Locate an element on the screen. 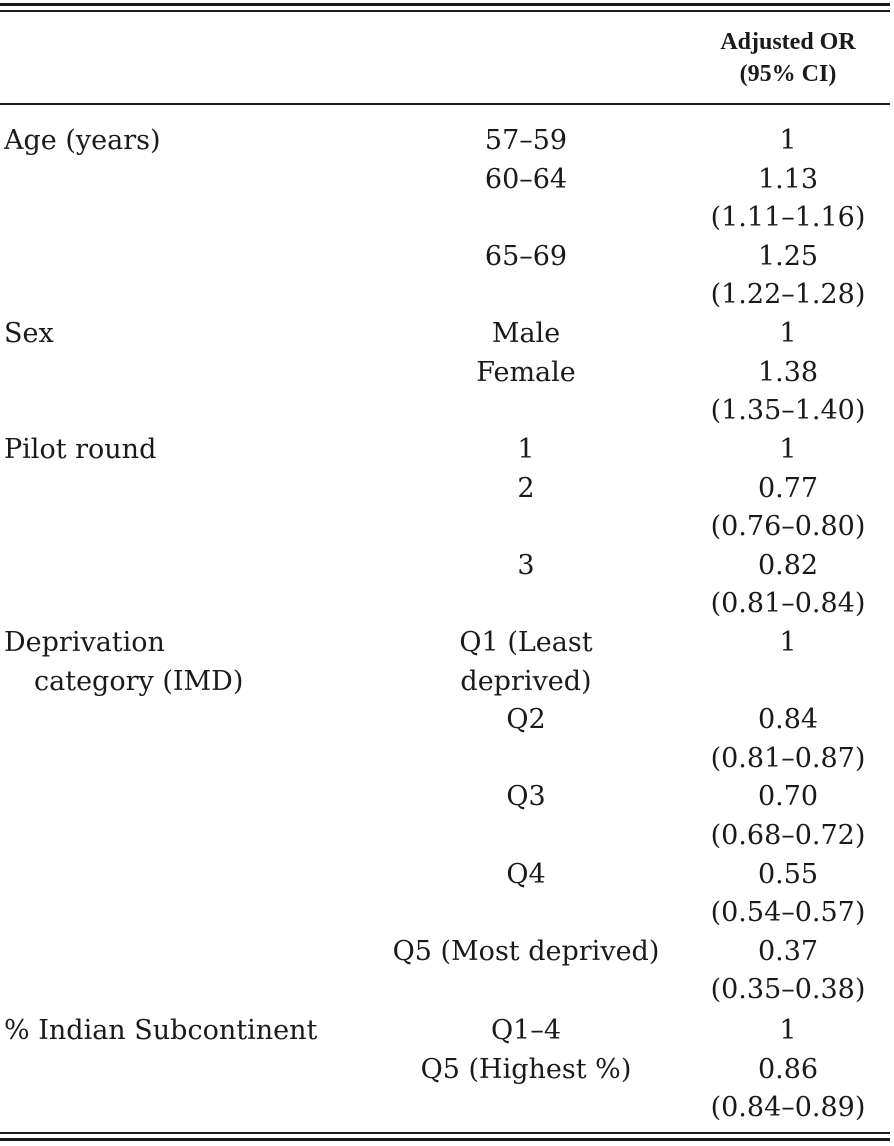  level-label: 1 is located at coordinates (526, 449).